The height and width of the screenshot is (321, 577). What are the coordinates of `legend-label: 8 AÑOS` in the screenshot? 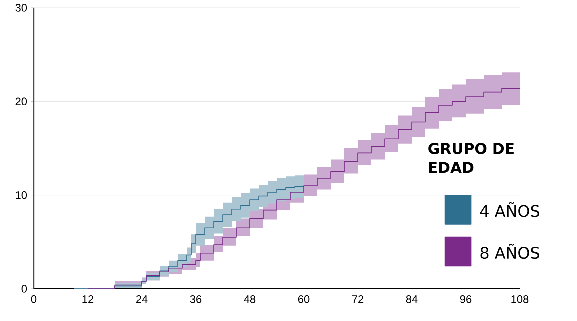 It's located at (510, 252).